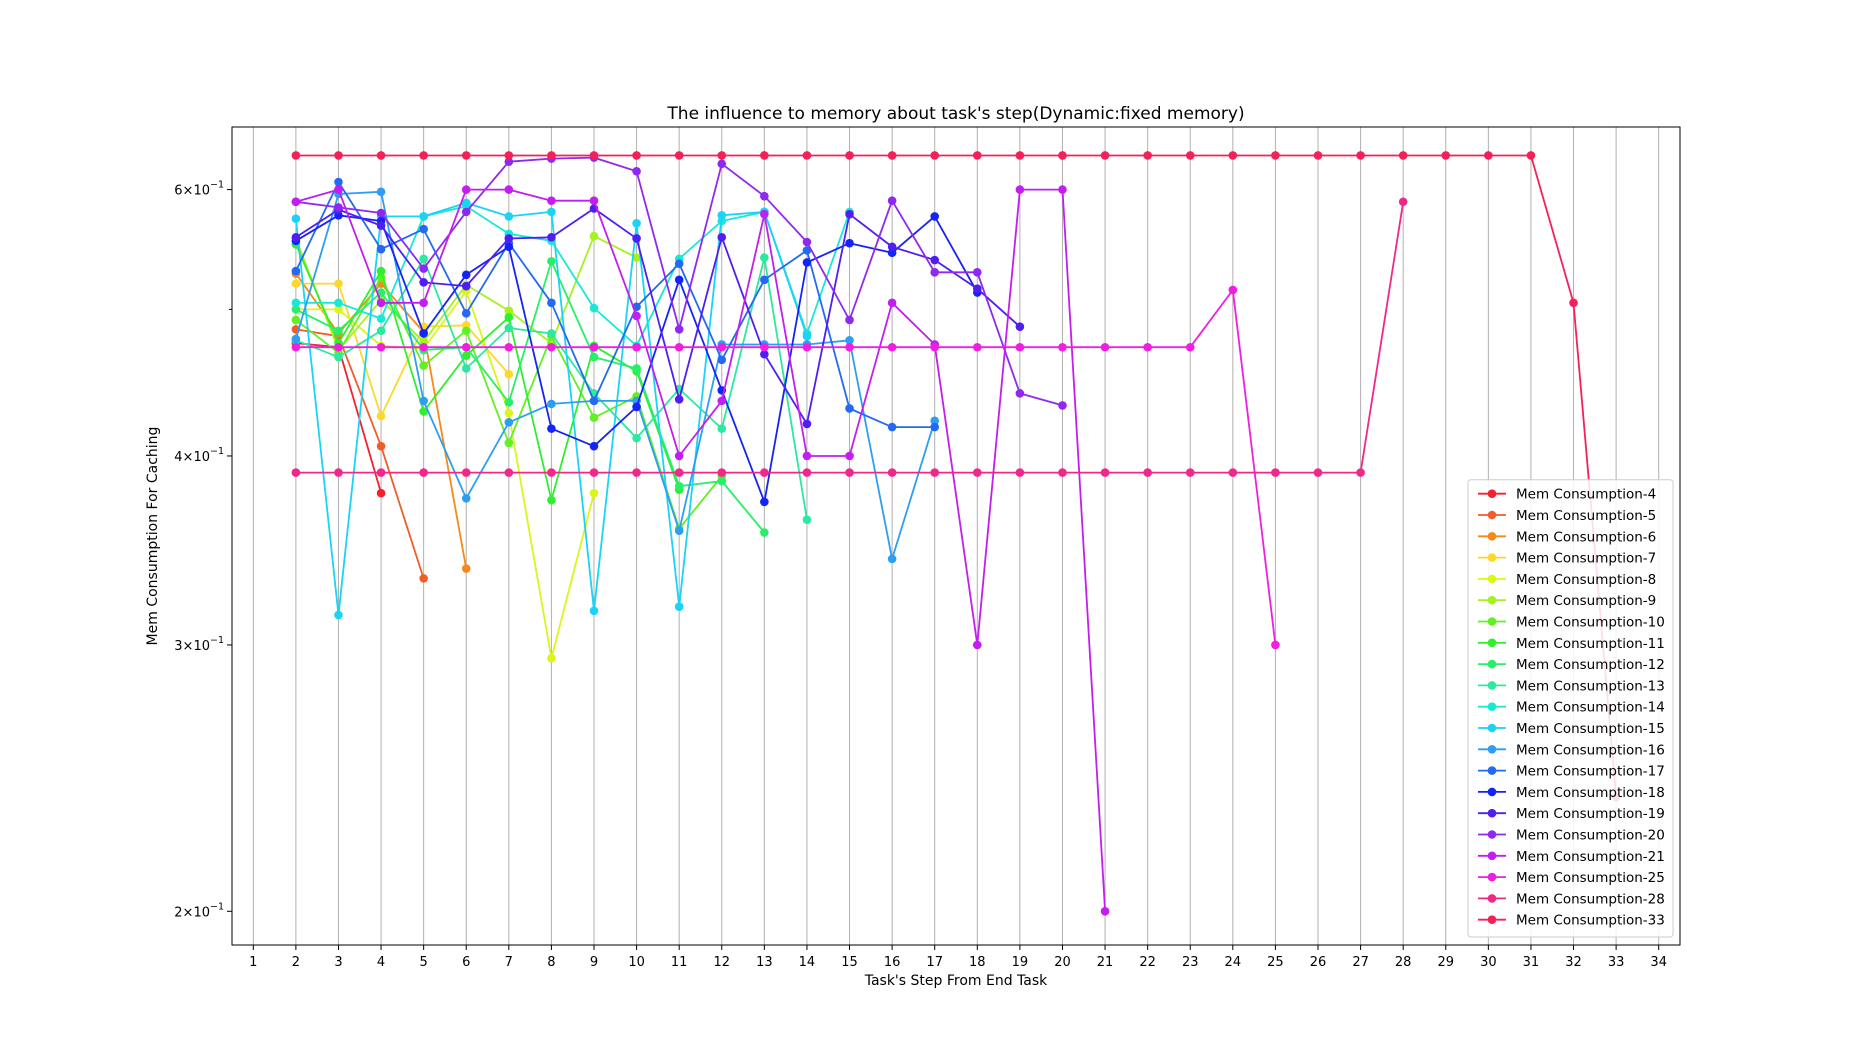  What do you see at coordinates (1571, 708) in the screenshot?
I see `legend-item: Mem Consumption-14` at bounding box center [1571, 708].